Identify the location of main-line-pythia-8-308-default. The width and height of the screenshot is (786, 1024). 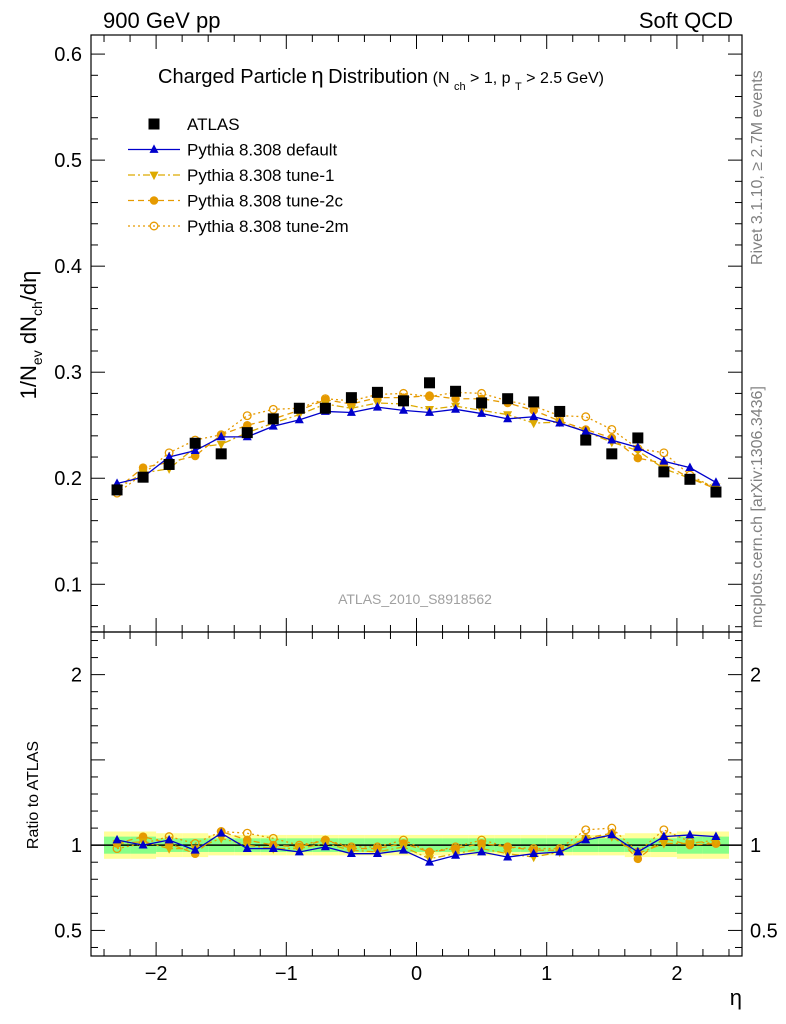
(416, 445).